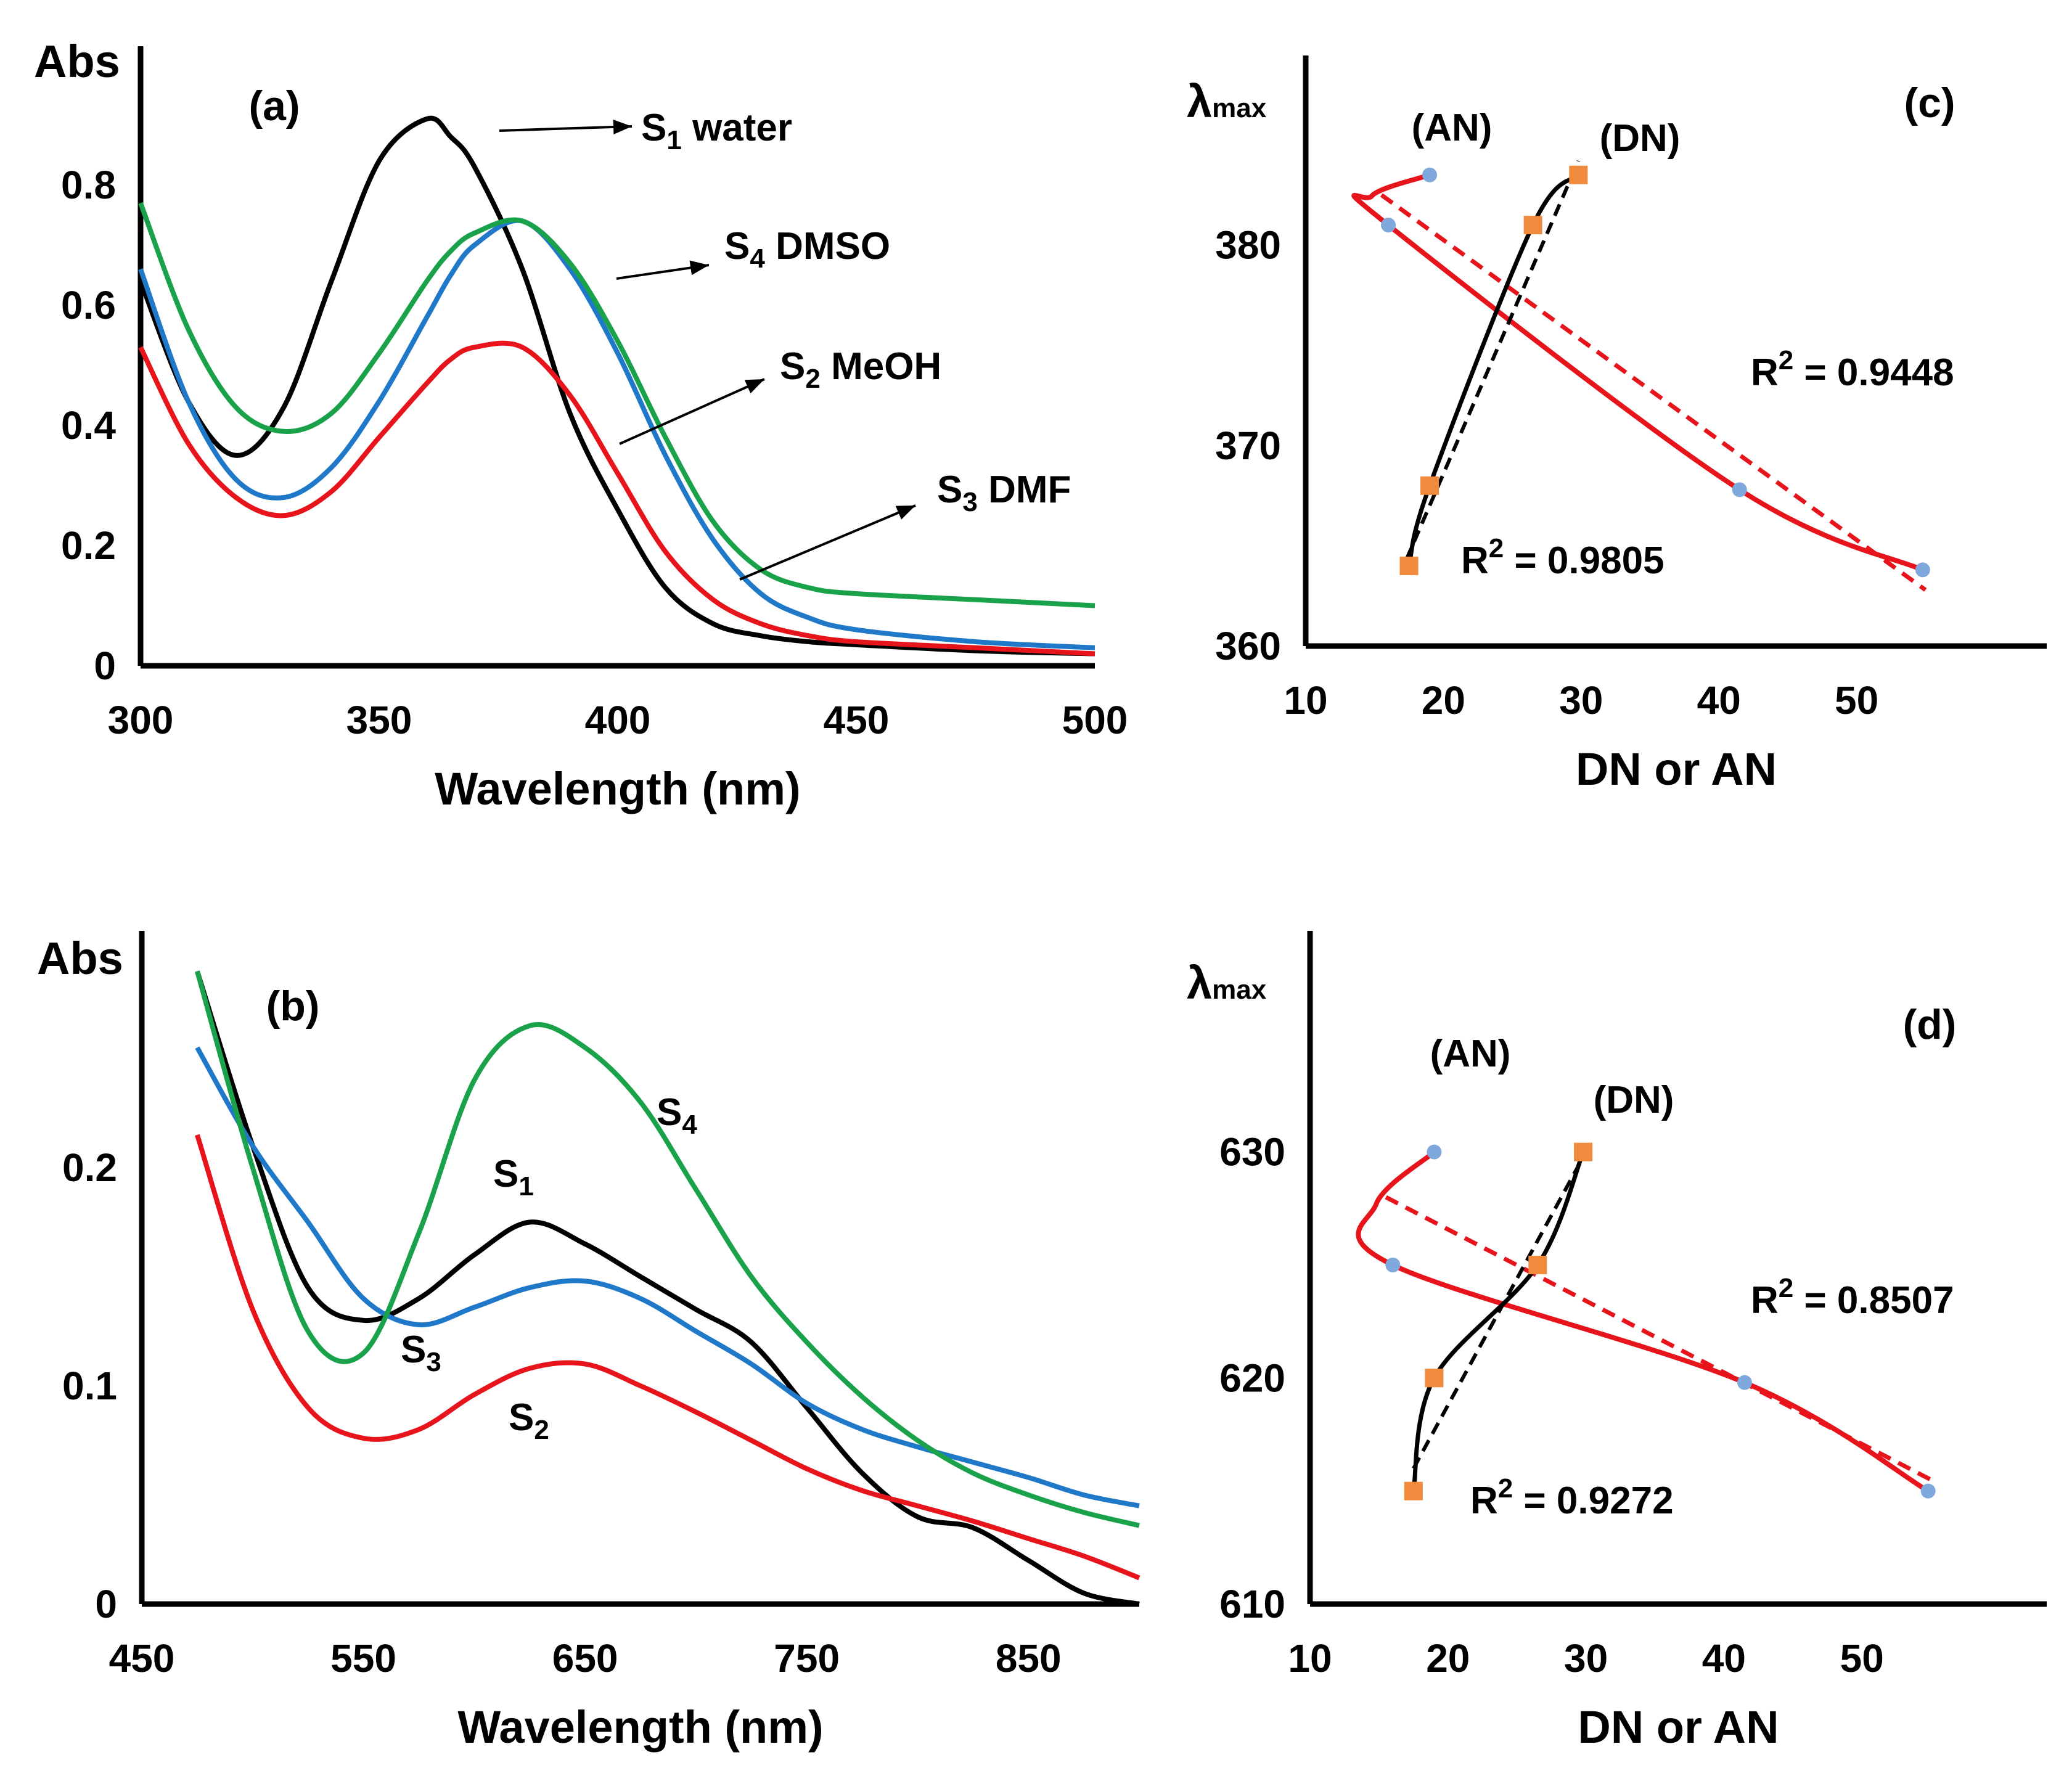 The height and width of the screenshot is (1789, 2072). What do you see at coordinates (1024, 490) in the screenshot?
I see `series-label-rest: DMF` at bounding box center [1024, 490].